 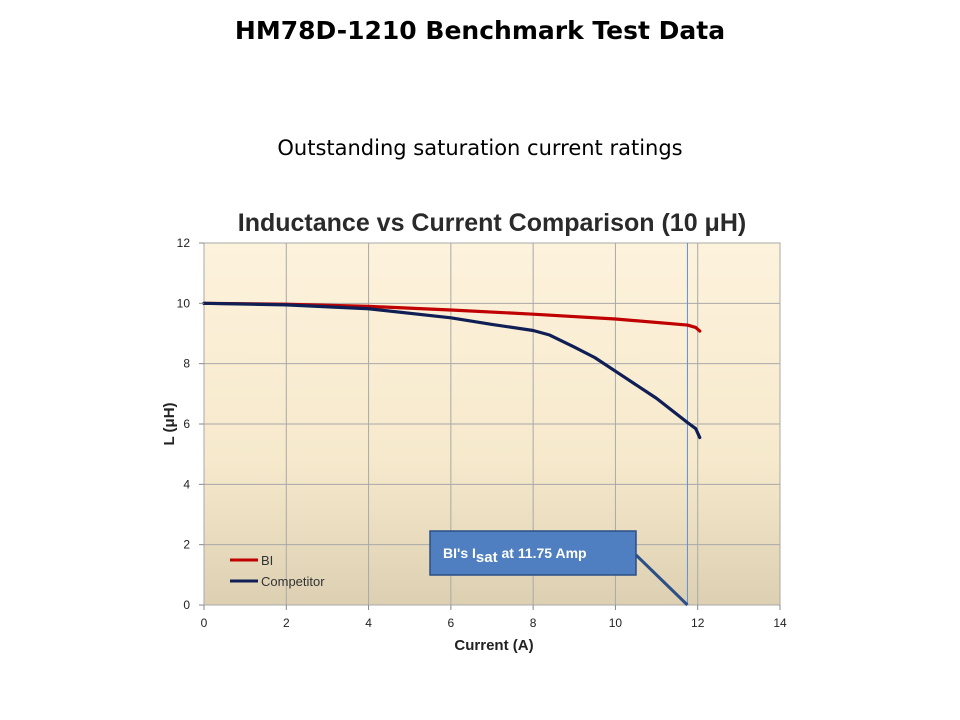 I want to click on series-layer, so click(x=452, y=370).